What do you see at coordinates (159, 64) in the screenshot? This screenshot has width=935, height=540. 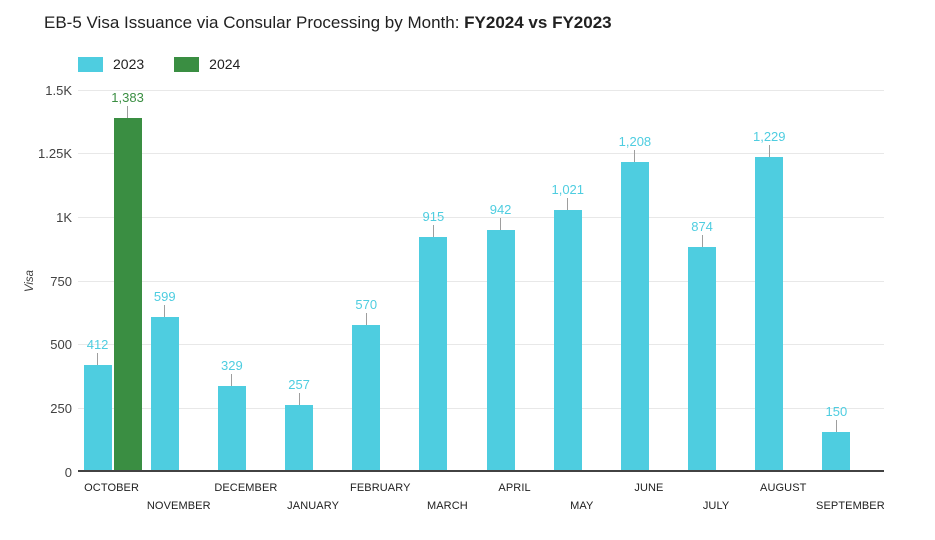 I see `legend: 2023 2024` at bounding box center [159, 64].